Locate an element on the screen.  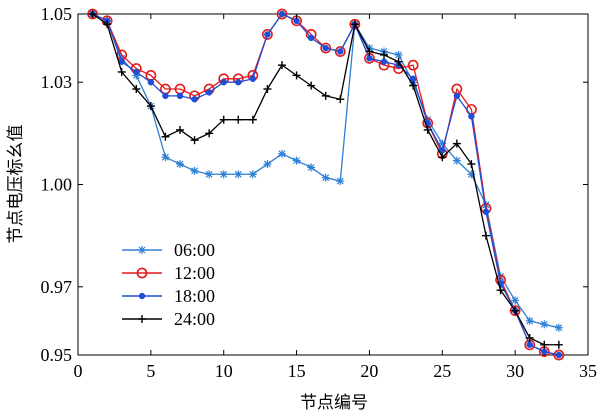
y-tick-label: 1.00 is located at coordinates (57, 185).